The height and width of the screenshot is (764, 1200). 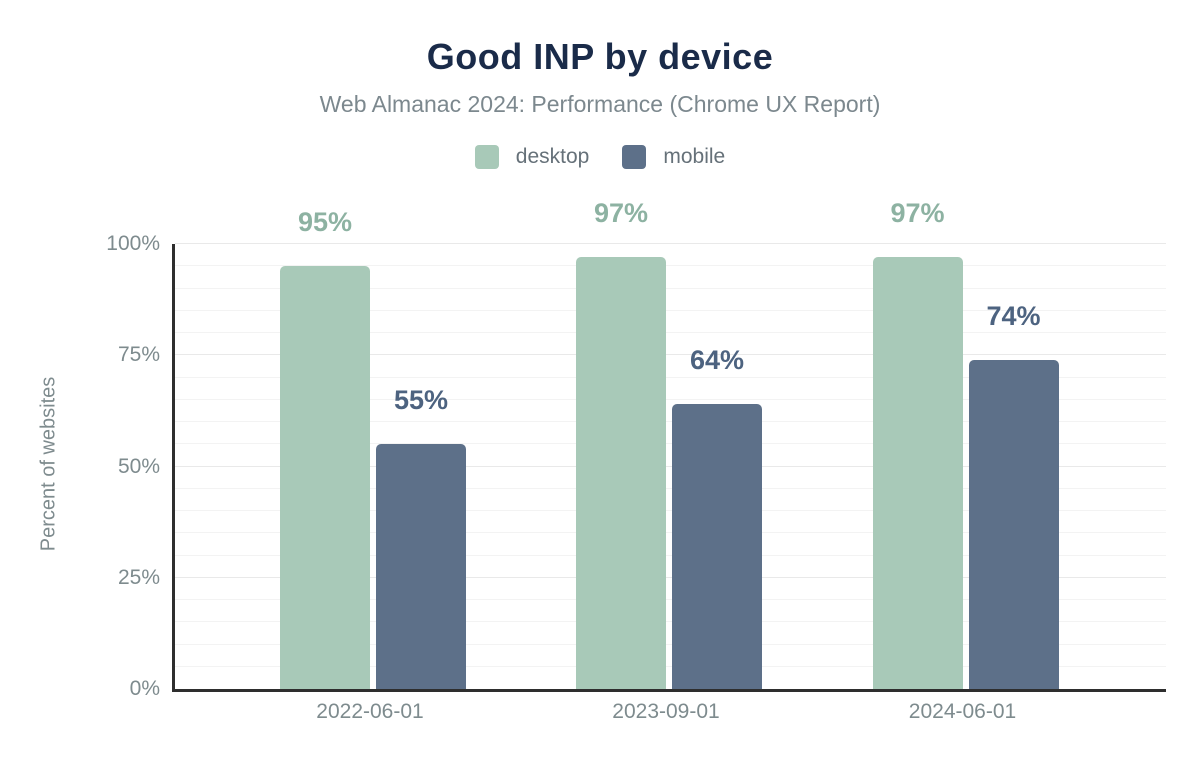 I want to click on y-axis-title: Percent of websites, so click(x=48, y=464).